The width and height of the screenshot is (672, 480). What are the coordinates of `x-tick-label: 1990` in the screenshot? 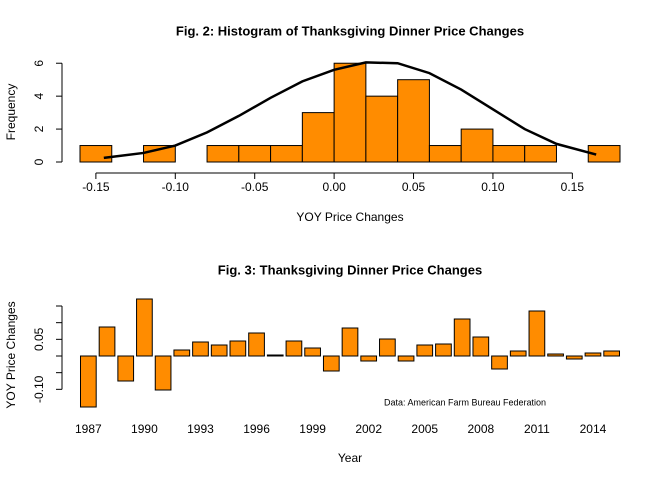 It's located at (144, 429).